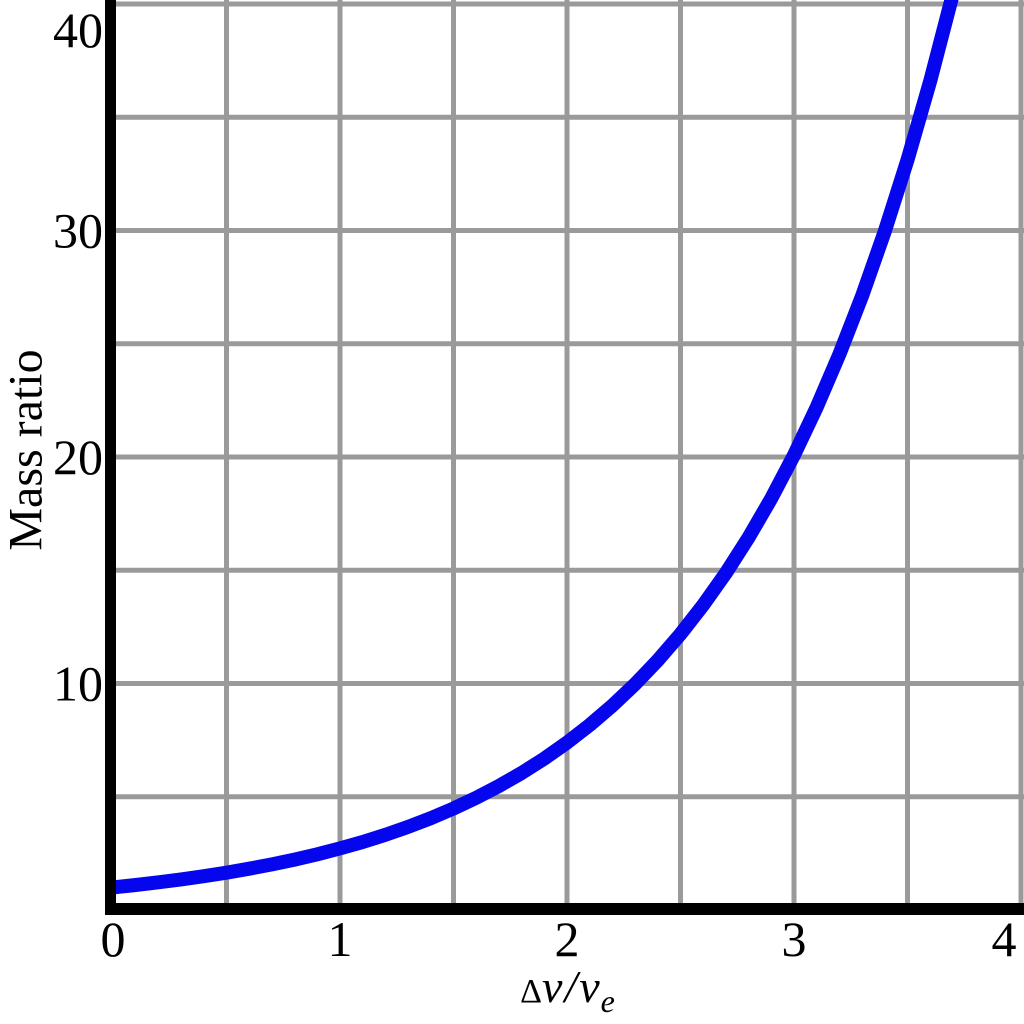 The height and width of the screenshot is (1024, 1024). Describe the element at coordinates (571, 986) in the screenshot. I see `x-axis-title-slash: /` at that location.